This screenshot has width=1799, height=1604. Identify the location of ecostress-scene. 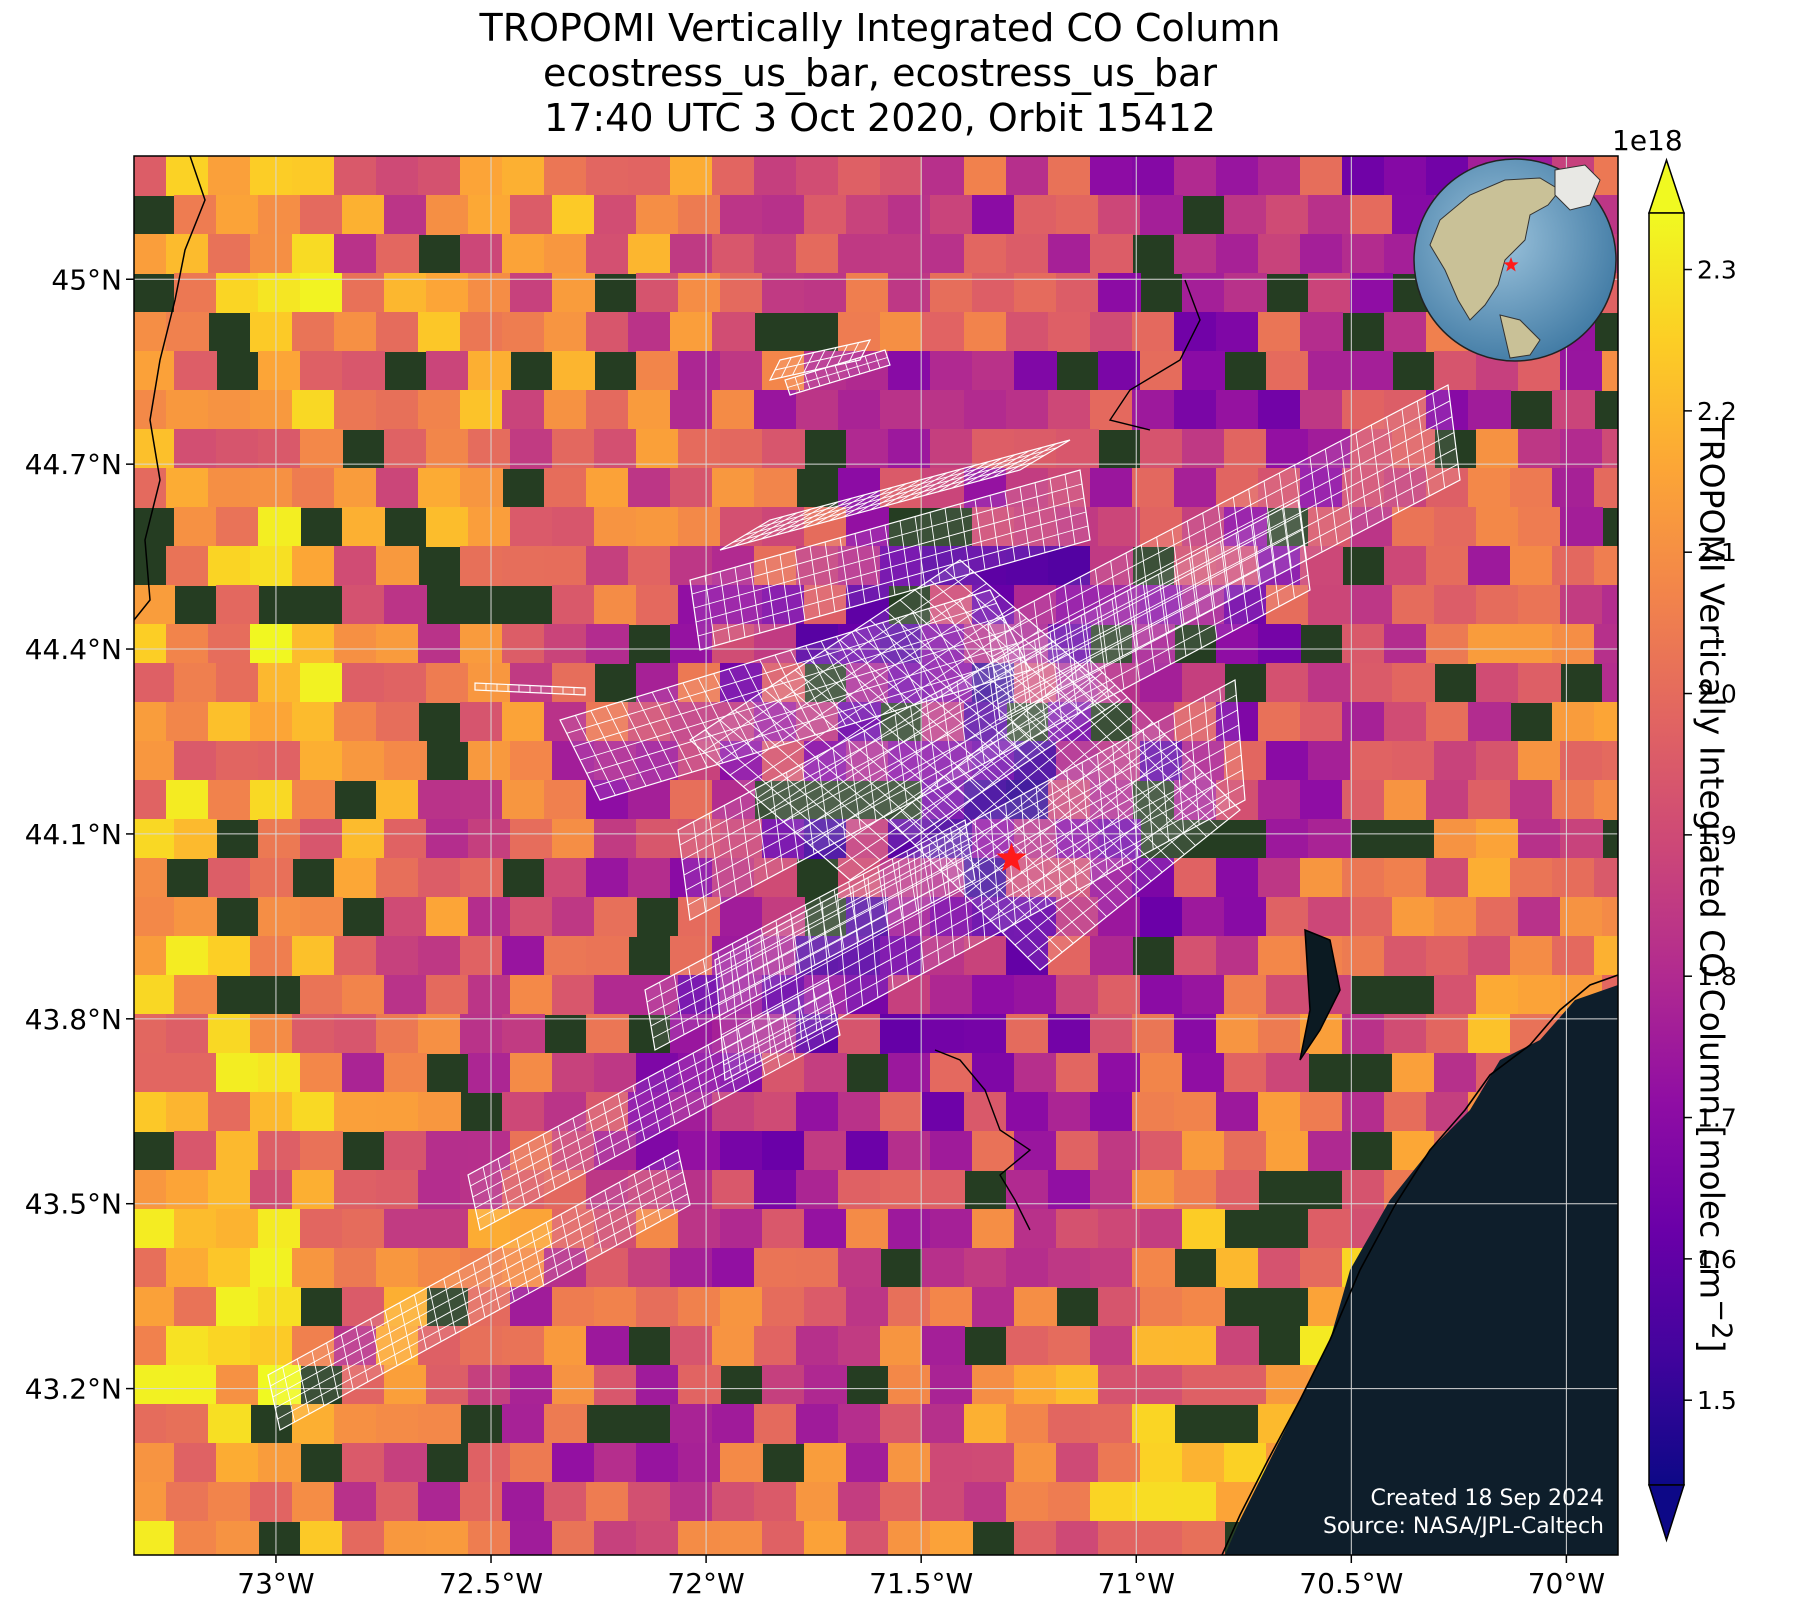
(654, 1105).